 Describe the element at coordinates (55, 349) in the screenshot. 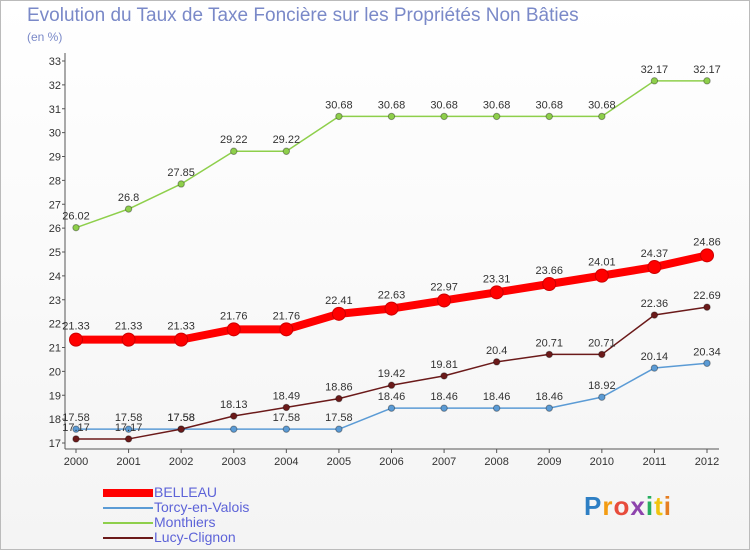

I see `y-tick-label: 21` at that location.